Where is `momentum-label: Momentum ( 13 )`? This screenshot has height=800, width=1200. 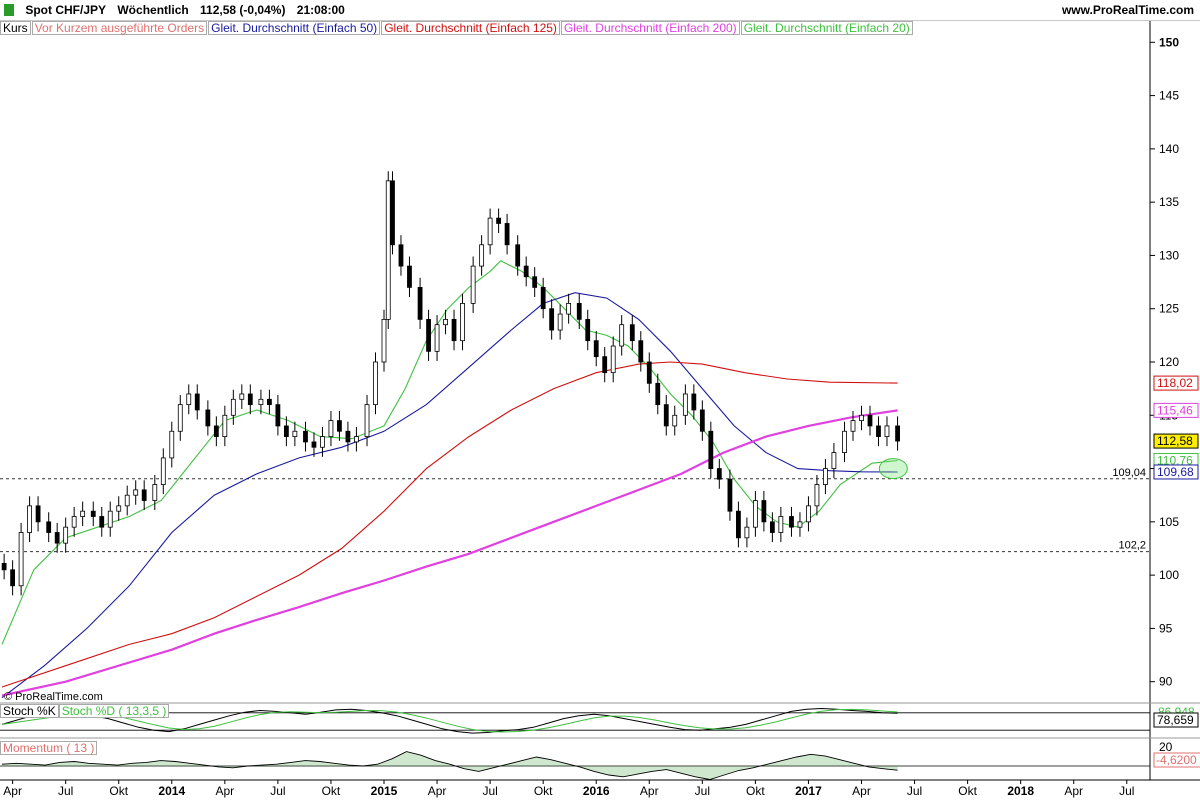 momentum-label: Momentum ( 13 ) is located at coordinates (49, 748).